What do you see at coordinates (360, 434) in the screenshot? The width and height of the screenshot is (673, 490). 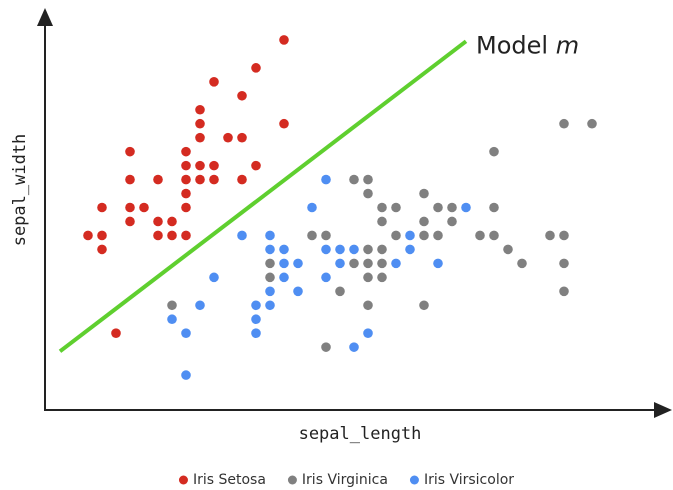 I see `x-axis-label: sepal_length` at bounding box center [360, 434].